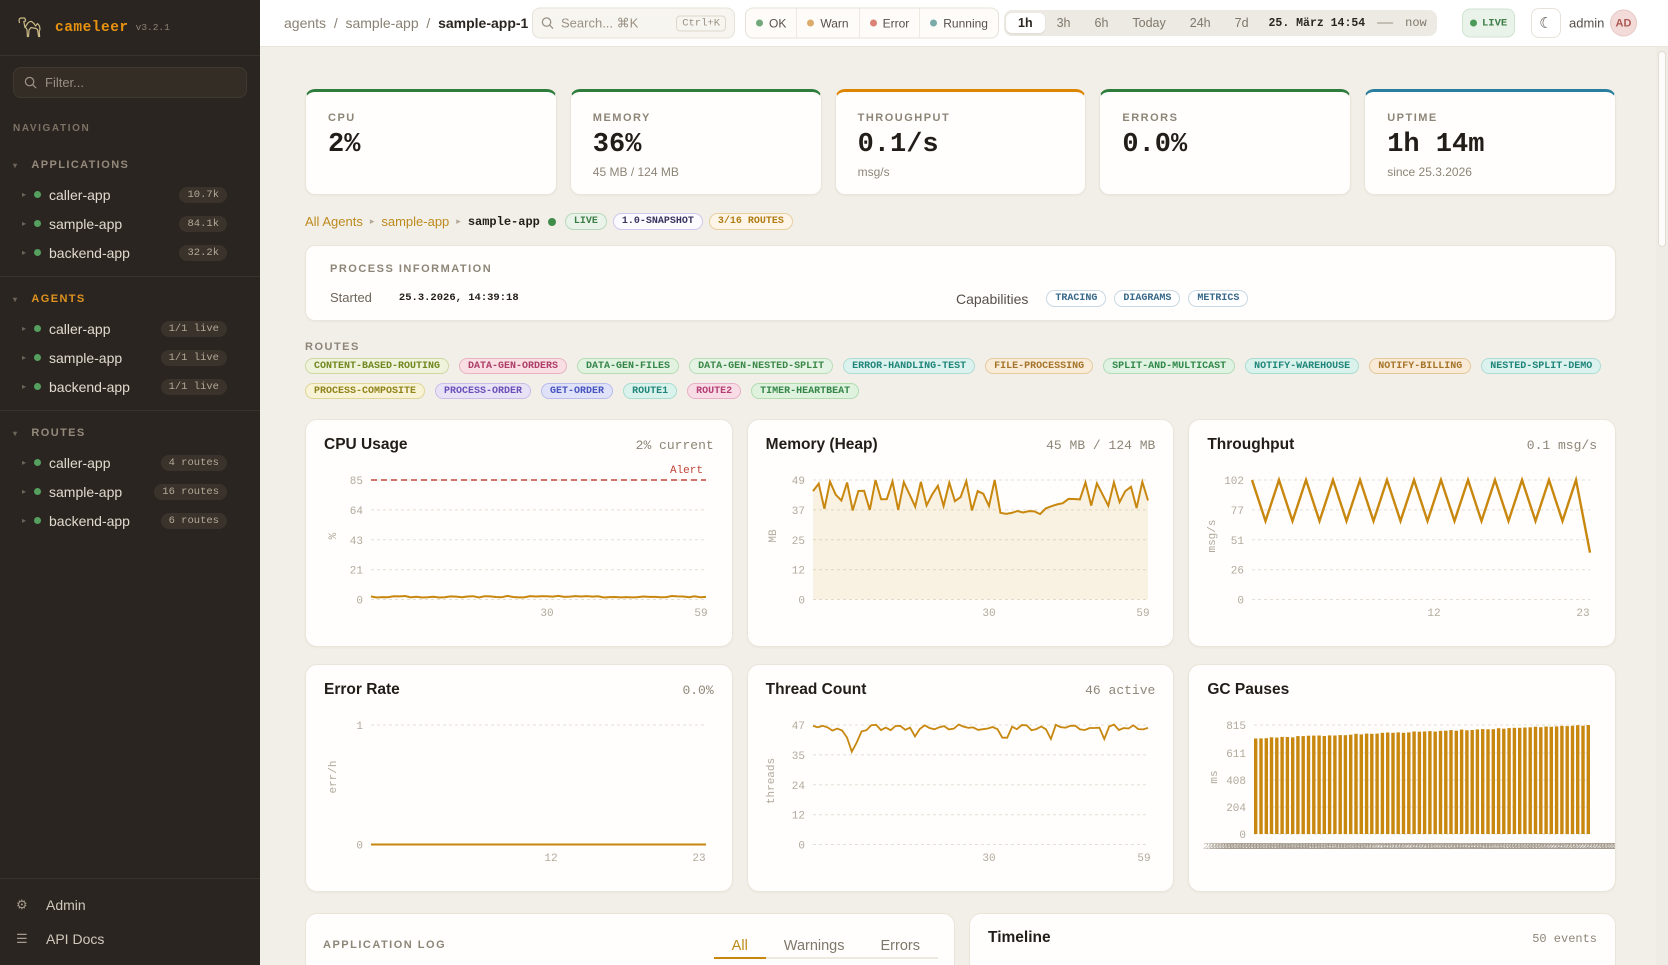  What do you see at coordinates (1357, 846) in the screenshot?
I see `svg-text: 21:08` at bounding box center [1357, 846].